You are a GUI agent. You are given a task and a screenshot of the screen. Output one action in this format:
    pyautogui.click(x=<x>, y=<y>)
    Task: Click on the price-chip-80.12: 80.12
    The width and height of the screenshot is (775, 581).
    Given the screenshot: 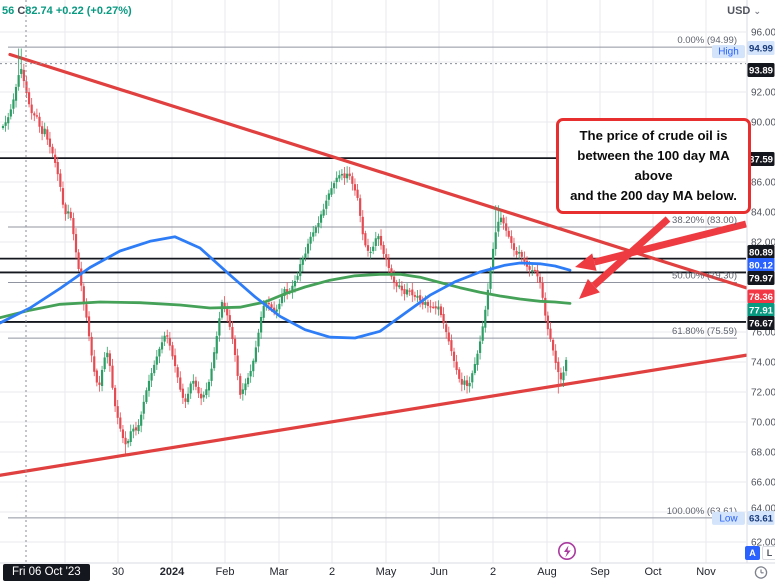 What is the action you would take?
    pyautogui.click(x=761, y=266)
    